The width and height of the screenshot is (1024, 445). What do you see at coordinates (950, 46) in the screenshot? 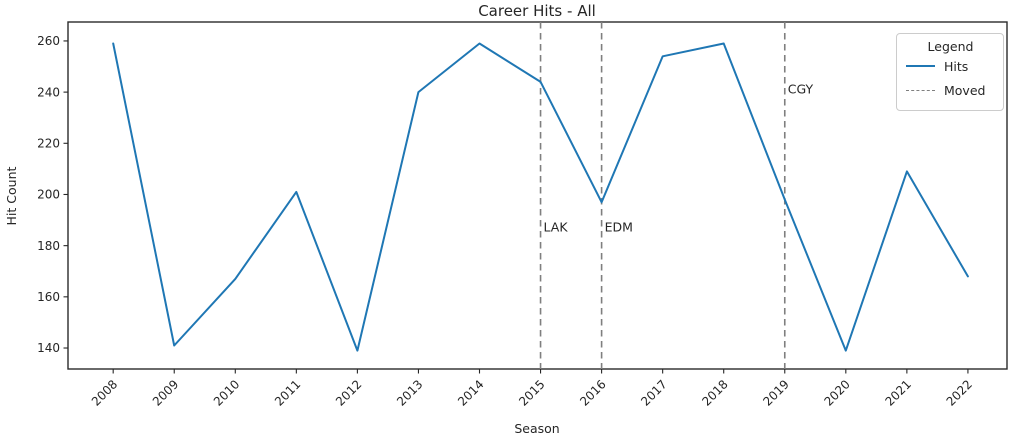
I see `legend-title: Legend` at bounding box center [950, 46].